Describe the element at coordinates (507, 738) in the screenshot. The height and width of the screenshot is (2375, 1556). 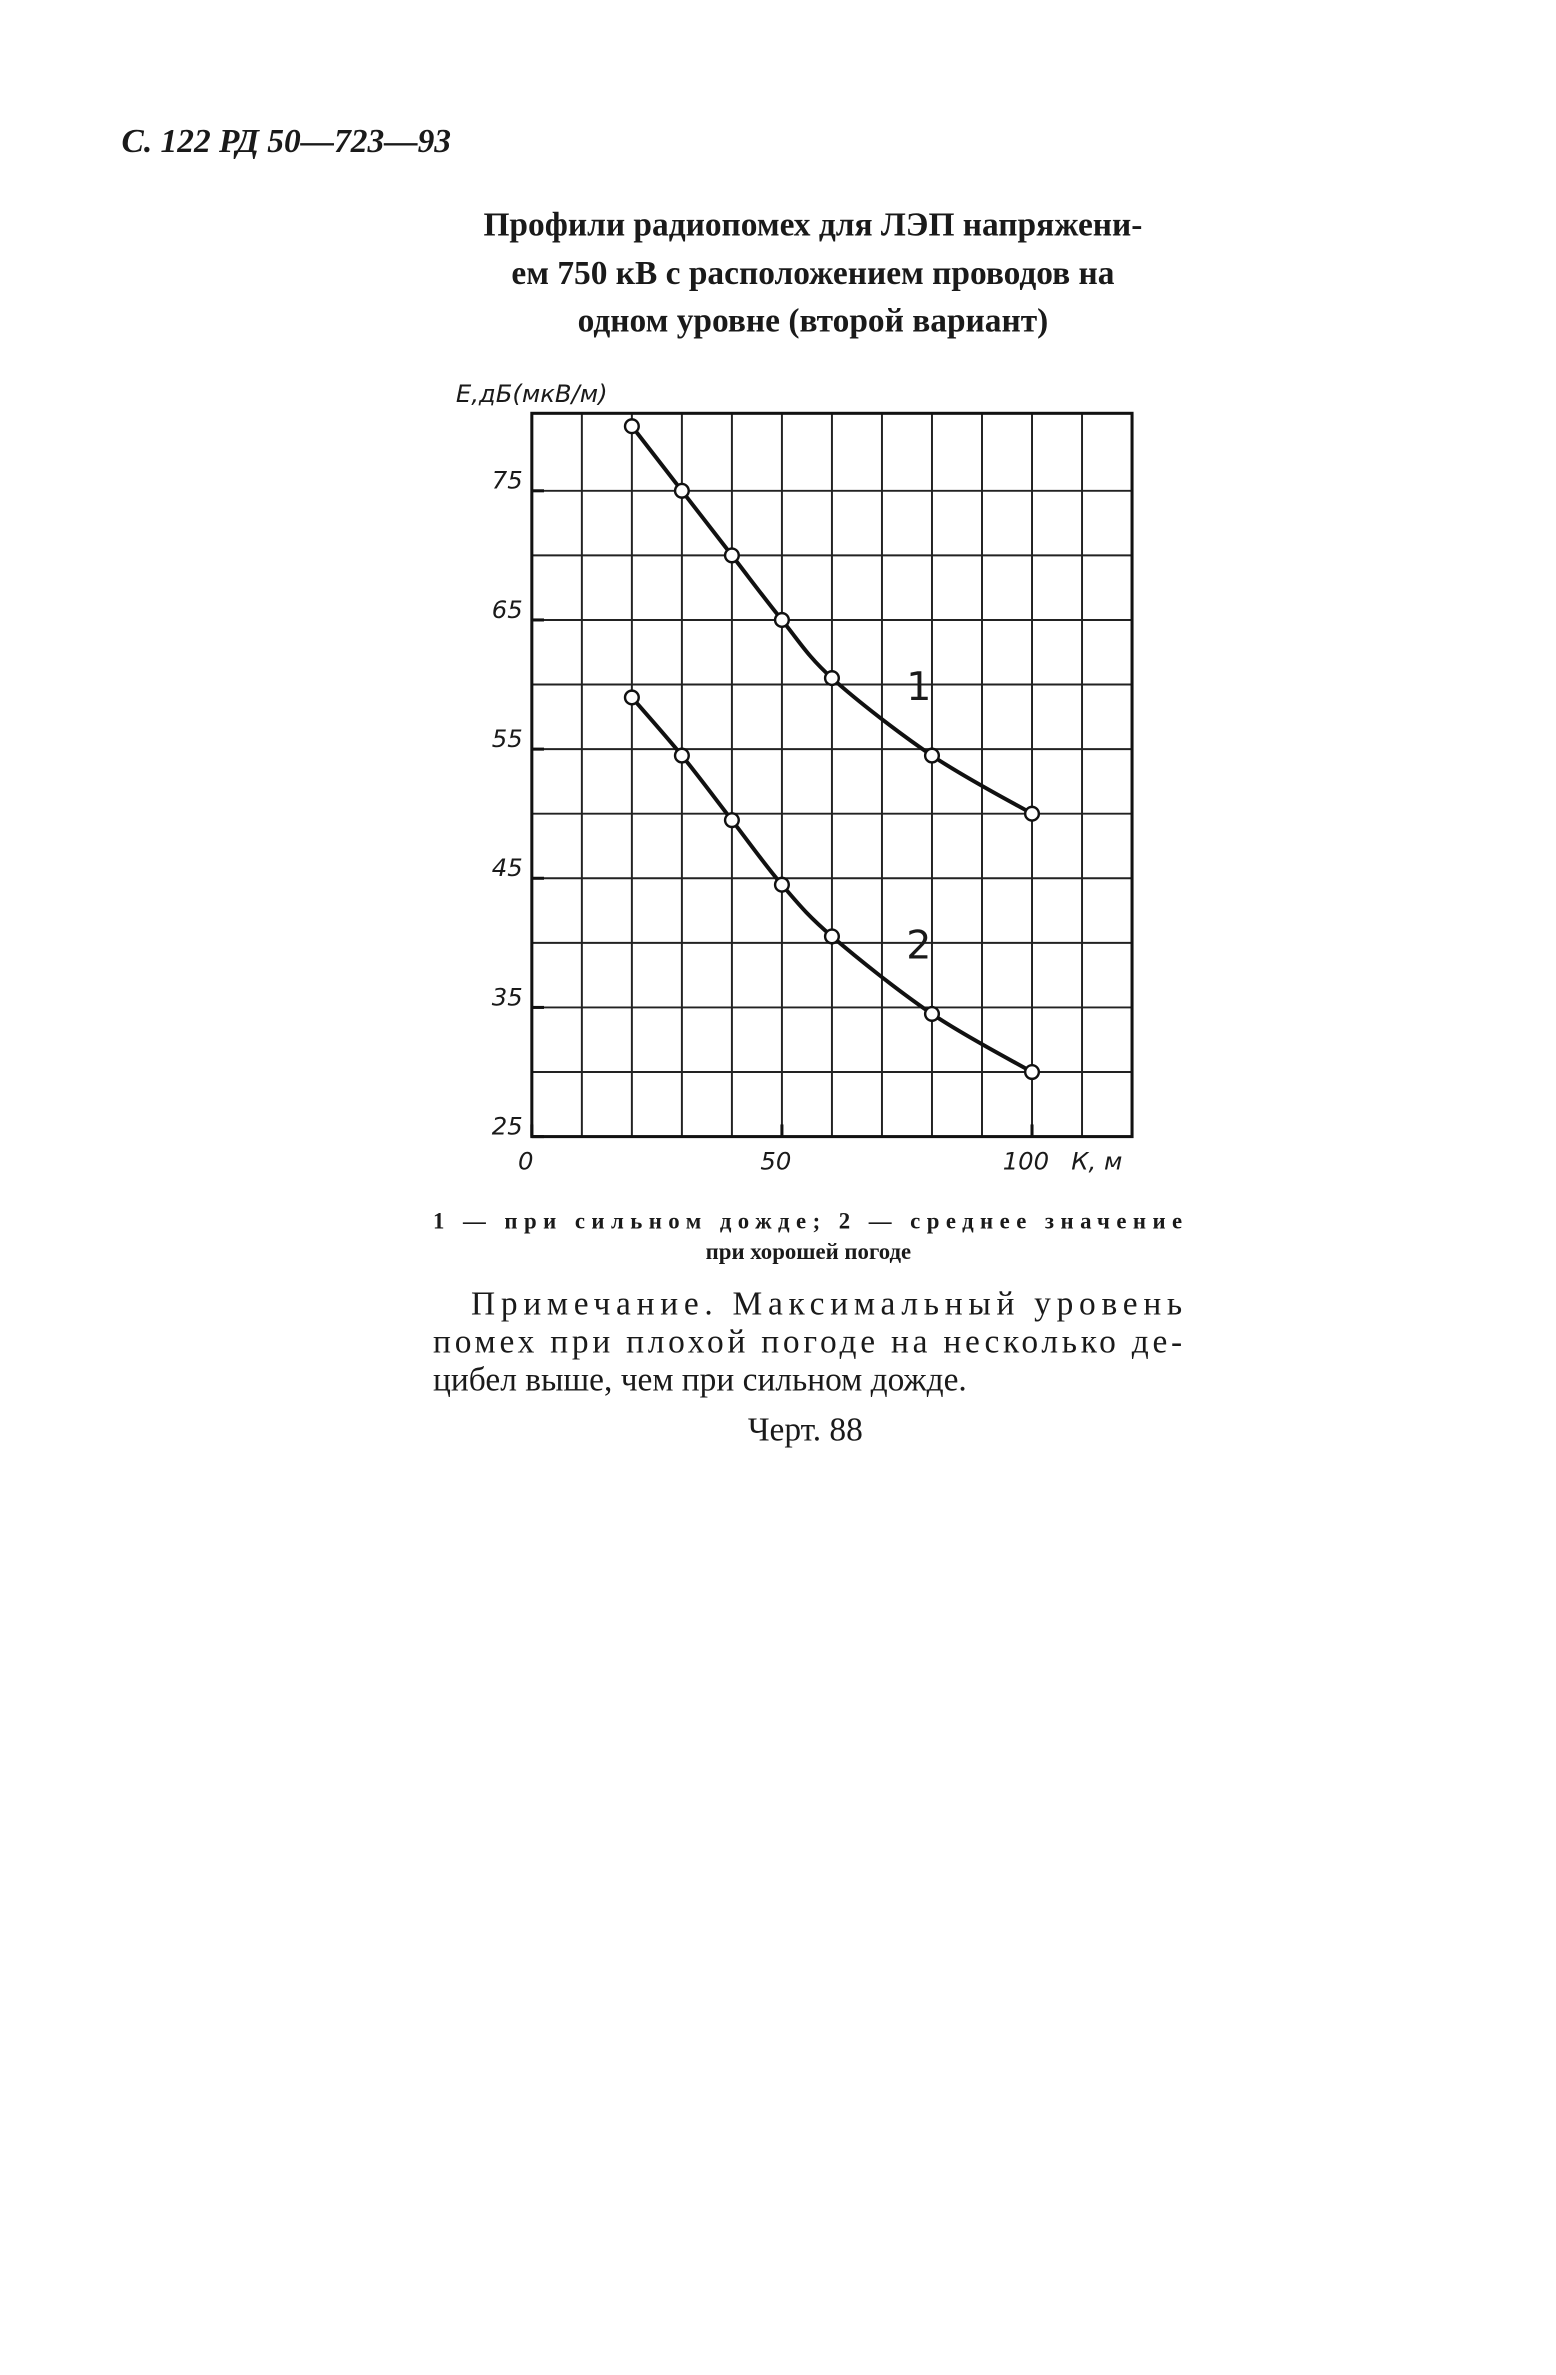
I see `y-tick-label: 55` at that location.